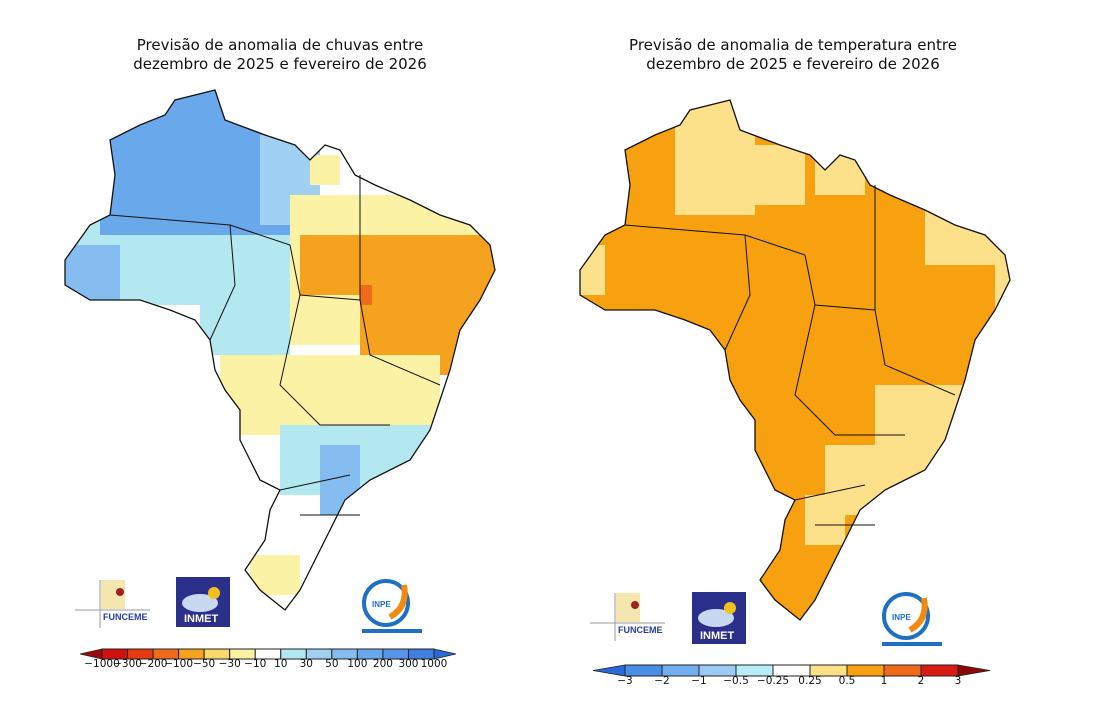 The width and height of the screenshot is (1106, 702). Describe the element at coordinates (230, 664) in the screenshot. I see `colorbar-tick-label: −30` at that location.